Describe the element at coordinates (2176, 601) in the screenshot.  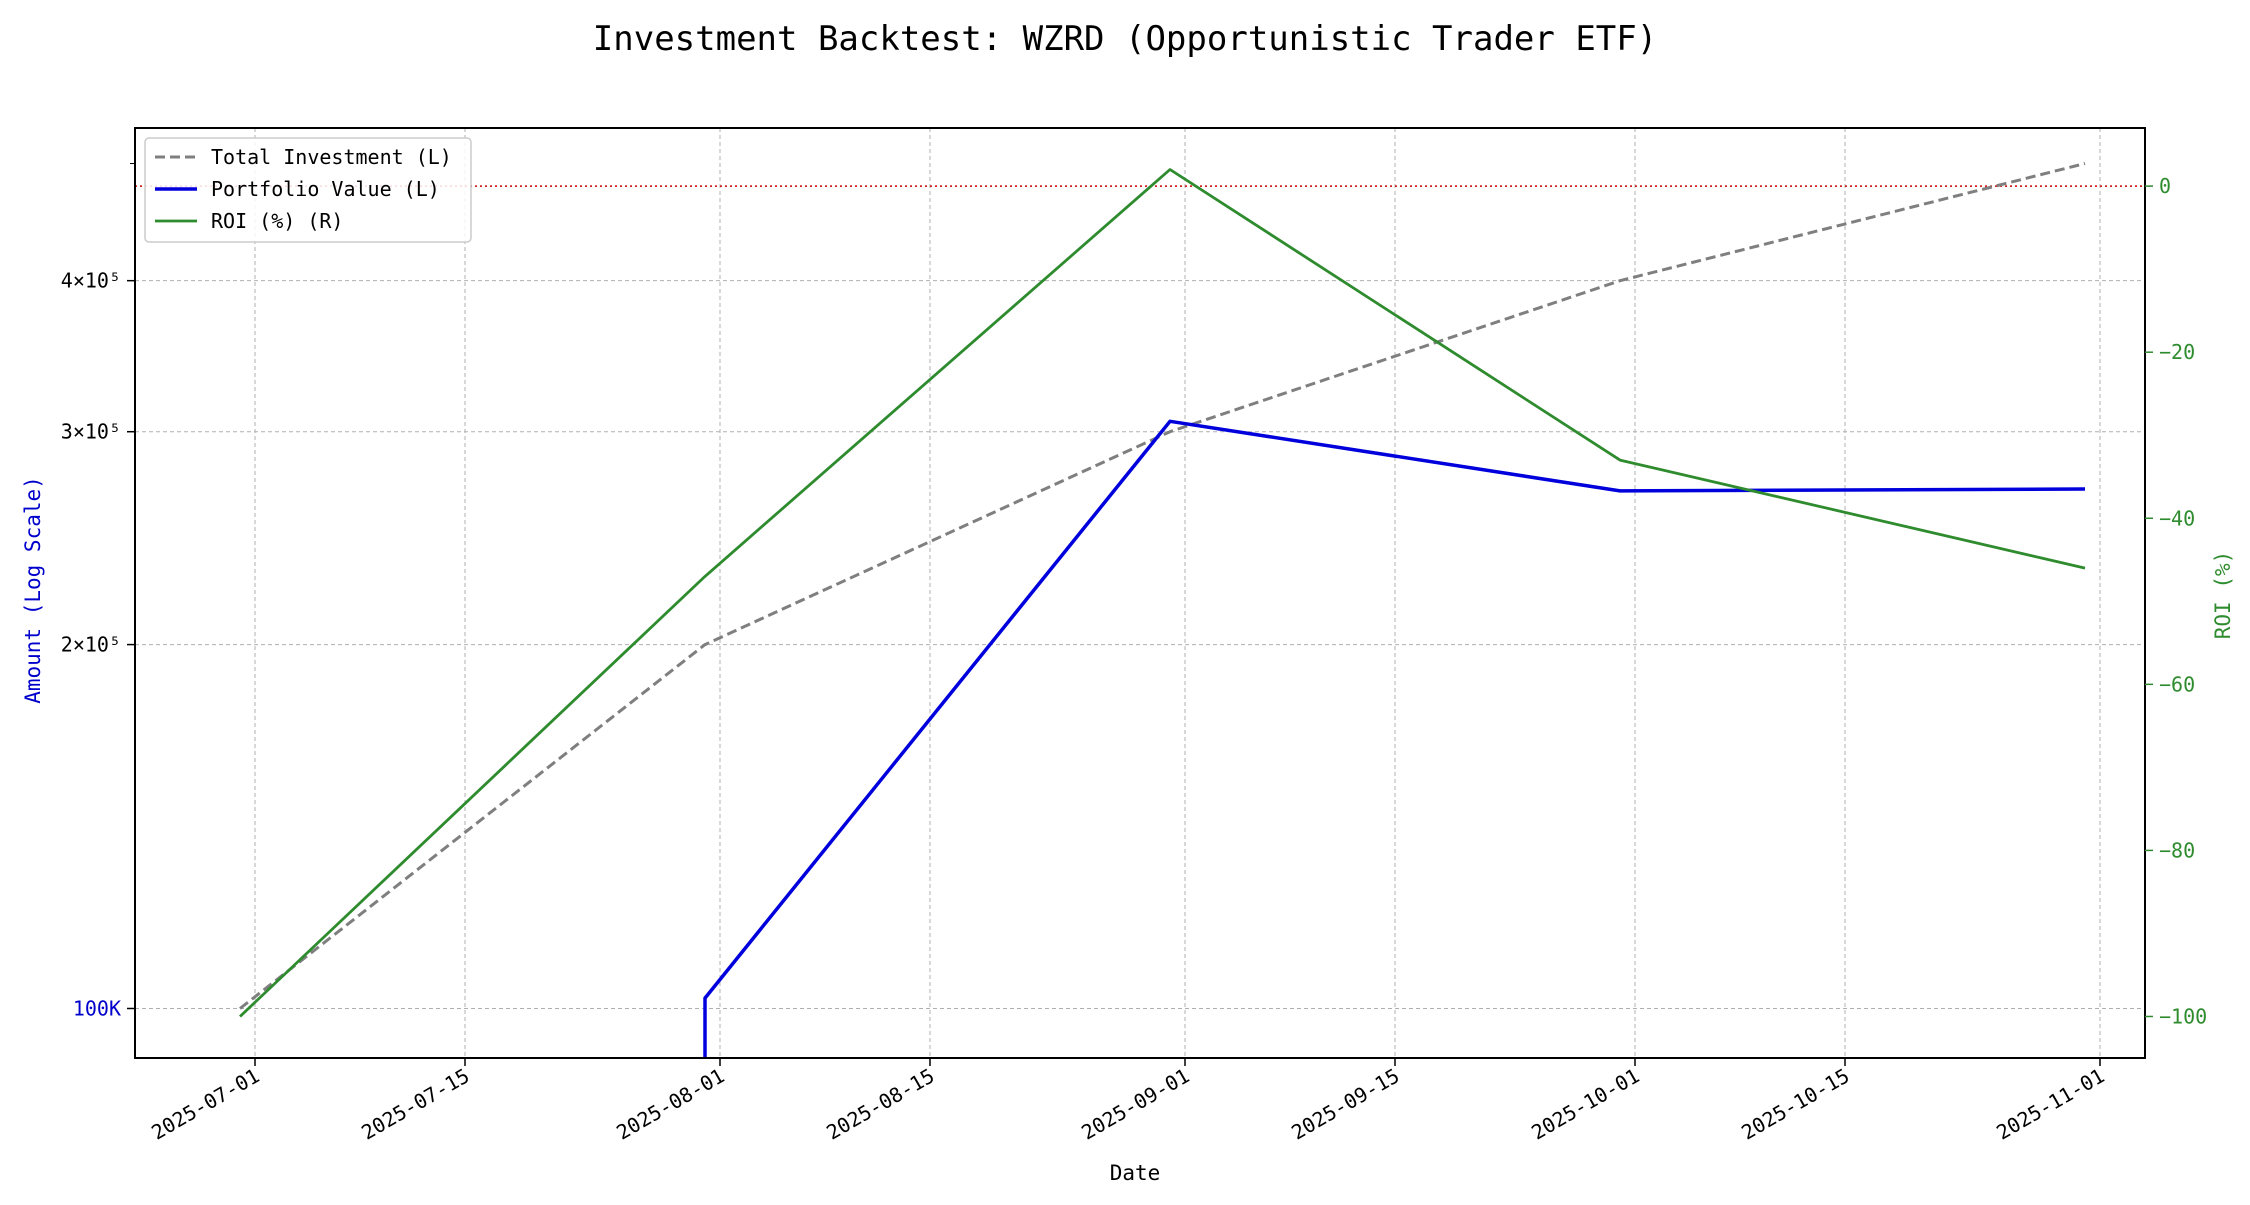
I see `right-axis: 0 −20 −40 −60 −80 −100` at that location.